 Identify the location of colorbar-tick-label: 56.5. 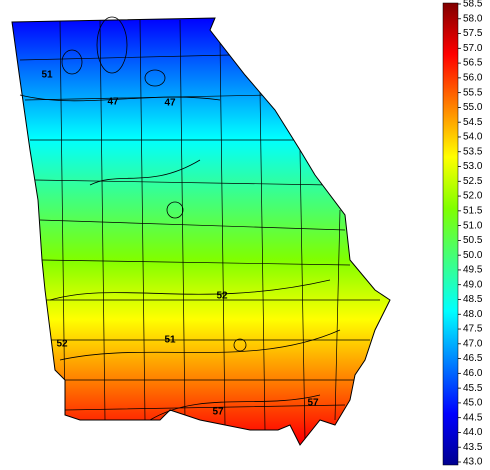
(473, 63).